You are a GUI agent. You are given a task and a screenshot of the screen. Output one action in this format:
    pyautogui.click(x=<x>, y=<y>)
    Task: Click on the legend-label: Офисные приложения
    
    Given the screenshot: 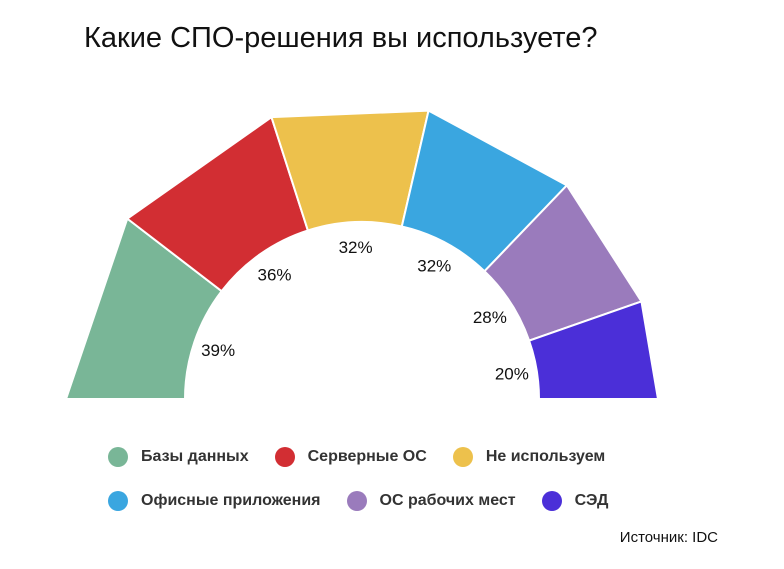 What is the action you would take?
    pyautogui.click(x=231, y=500)
    